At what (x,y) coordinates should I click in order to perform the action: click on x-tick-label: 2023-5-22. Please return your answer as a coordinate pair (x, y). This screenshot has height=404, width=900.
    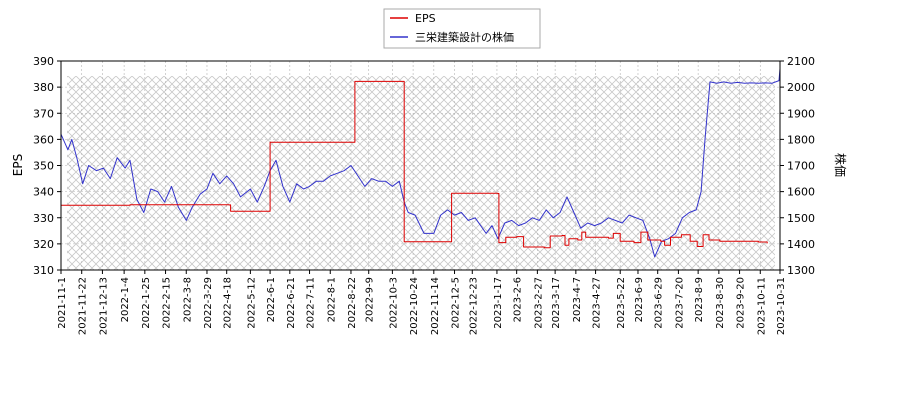
    Looking at the image, I should click on (621, 303).